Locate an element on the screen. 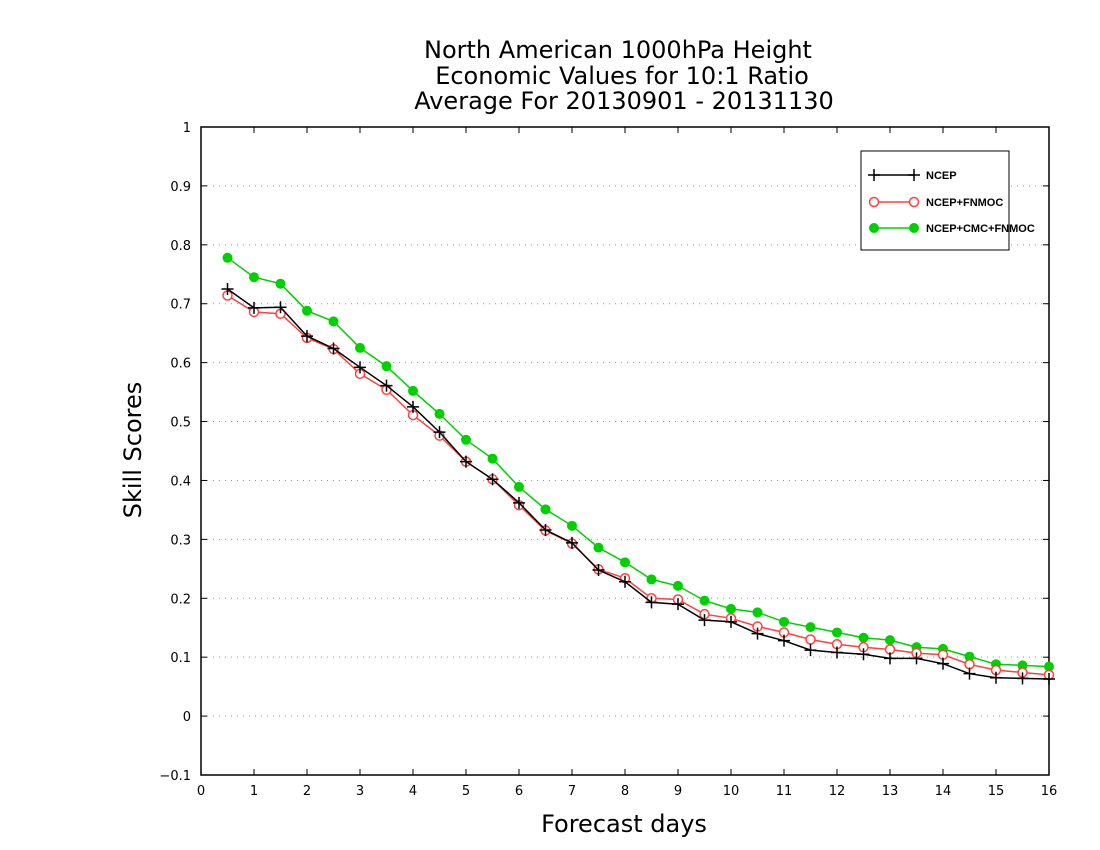 This screenshot has width=1100, height=850. x-tick-label: 5 is located at coordinates (466, 791).